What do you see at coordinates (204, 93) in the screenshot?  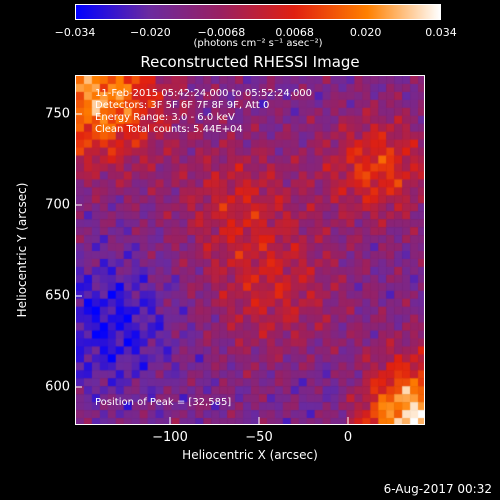 I see `time-range-label: 11-Feb-2015 05:42:24.000 to 05:52:24.000` at bounding box center [204, 93].